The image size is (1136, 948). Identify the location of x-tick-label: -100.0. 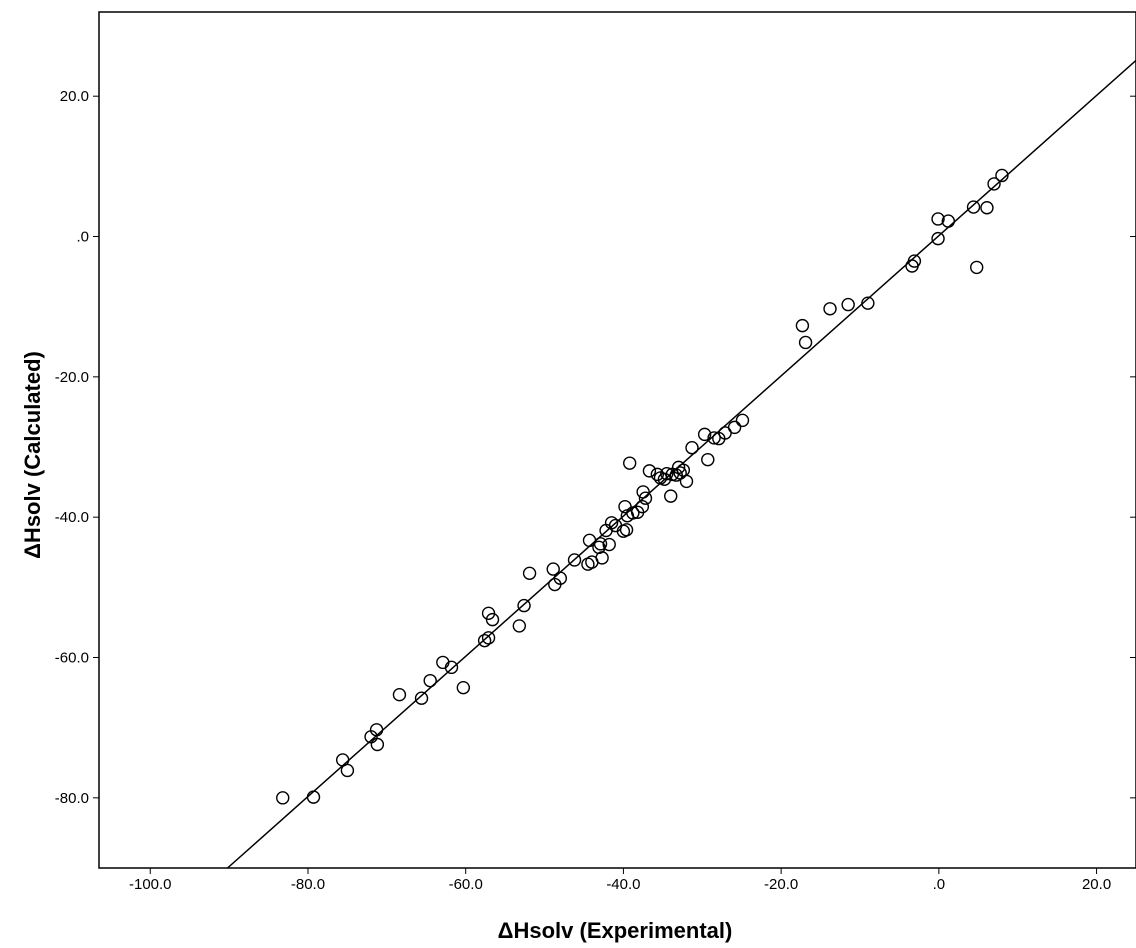
(150, 884).